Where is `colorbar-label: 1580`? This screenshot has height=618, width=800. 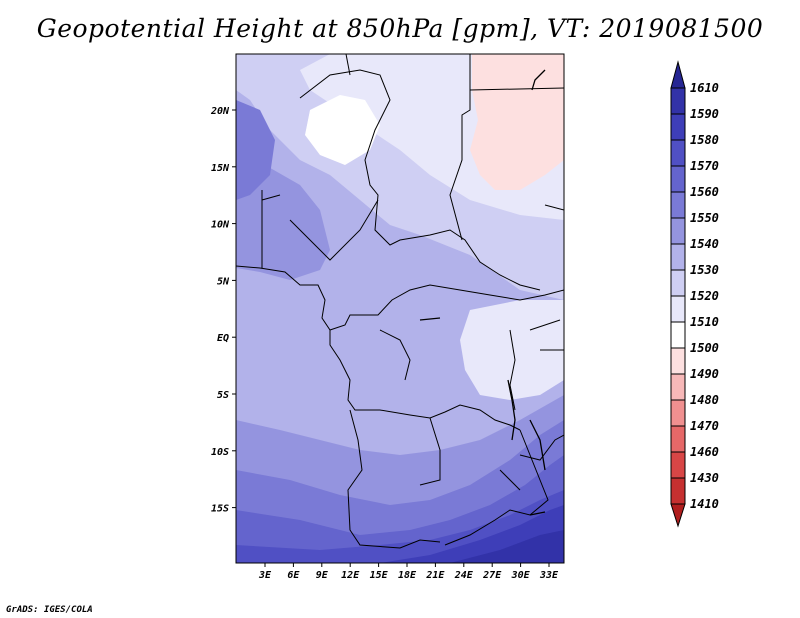 colorbar-label: 1580 is located at coordinates (704, 140).